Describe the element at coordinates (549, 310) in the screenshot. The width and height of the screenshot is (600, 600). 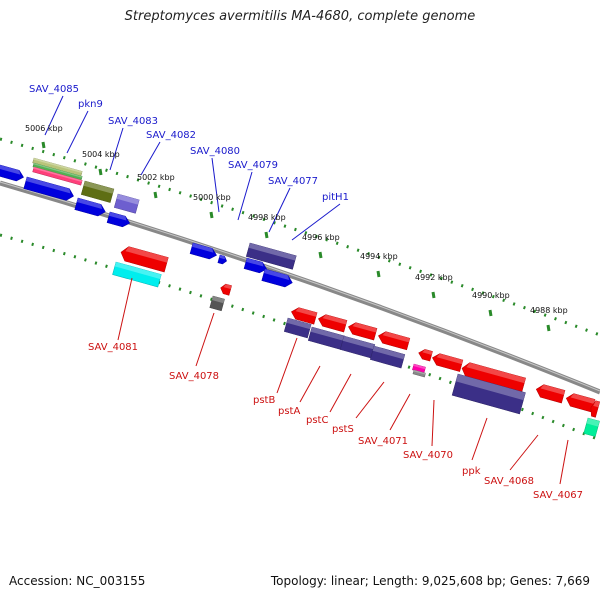
I see `tick-label: 4988 kbp` at that location.